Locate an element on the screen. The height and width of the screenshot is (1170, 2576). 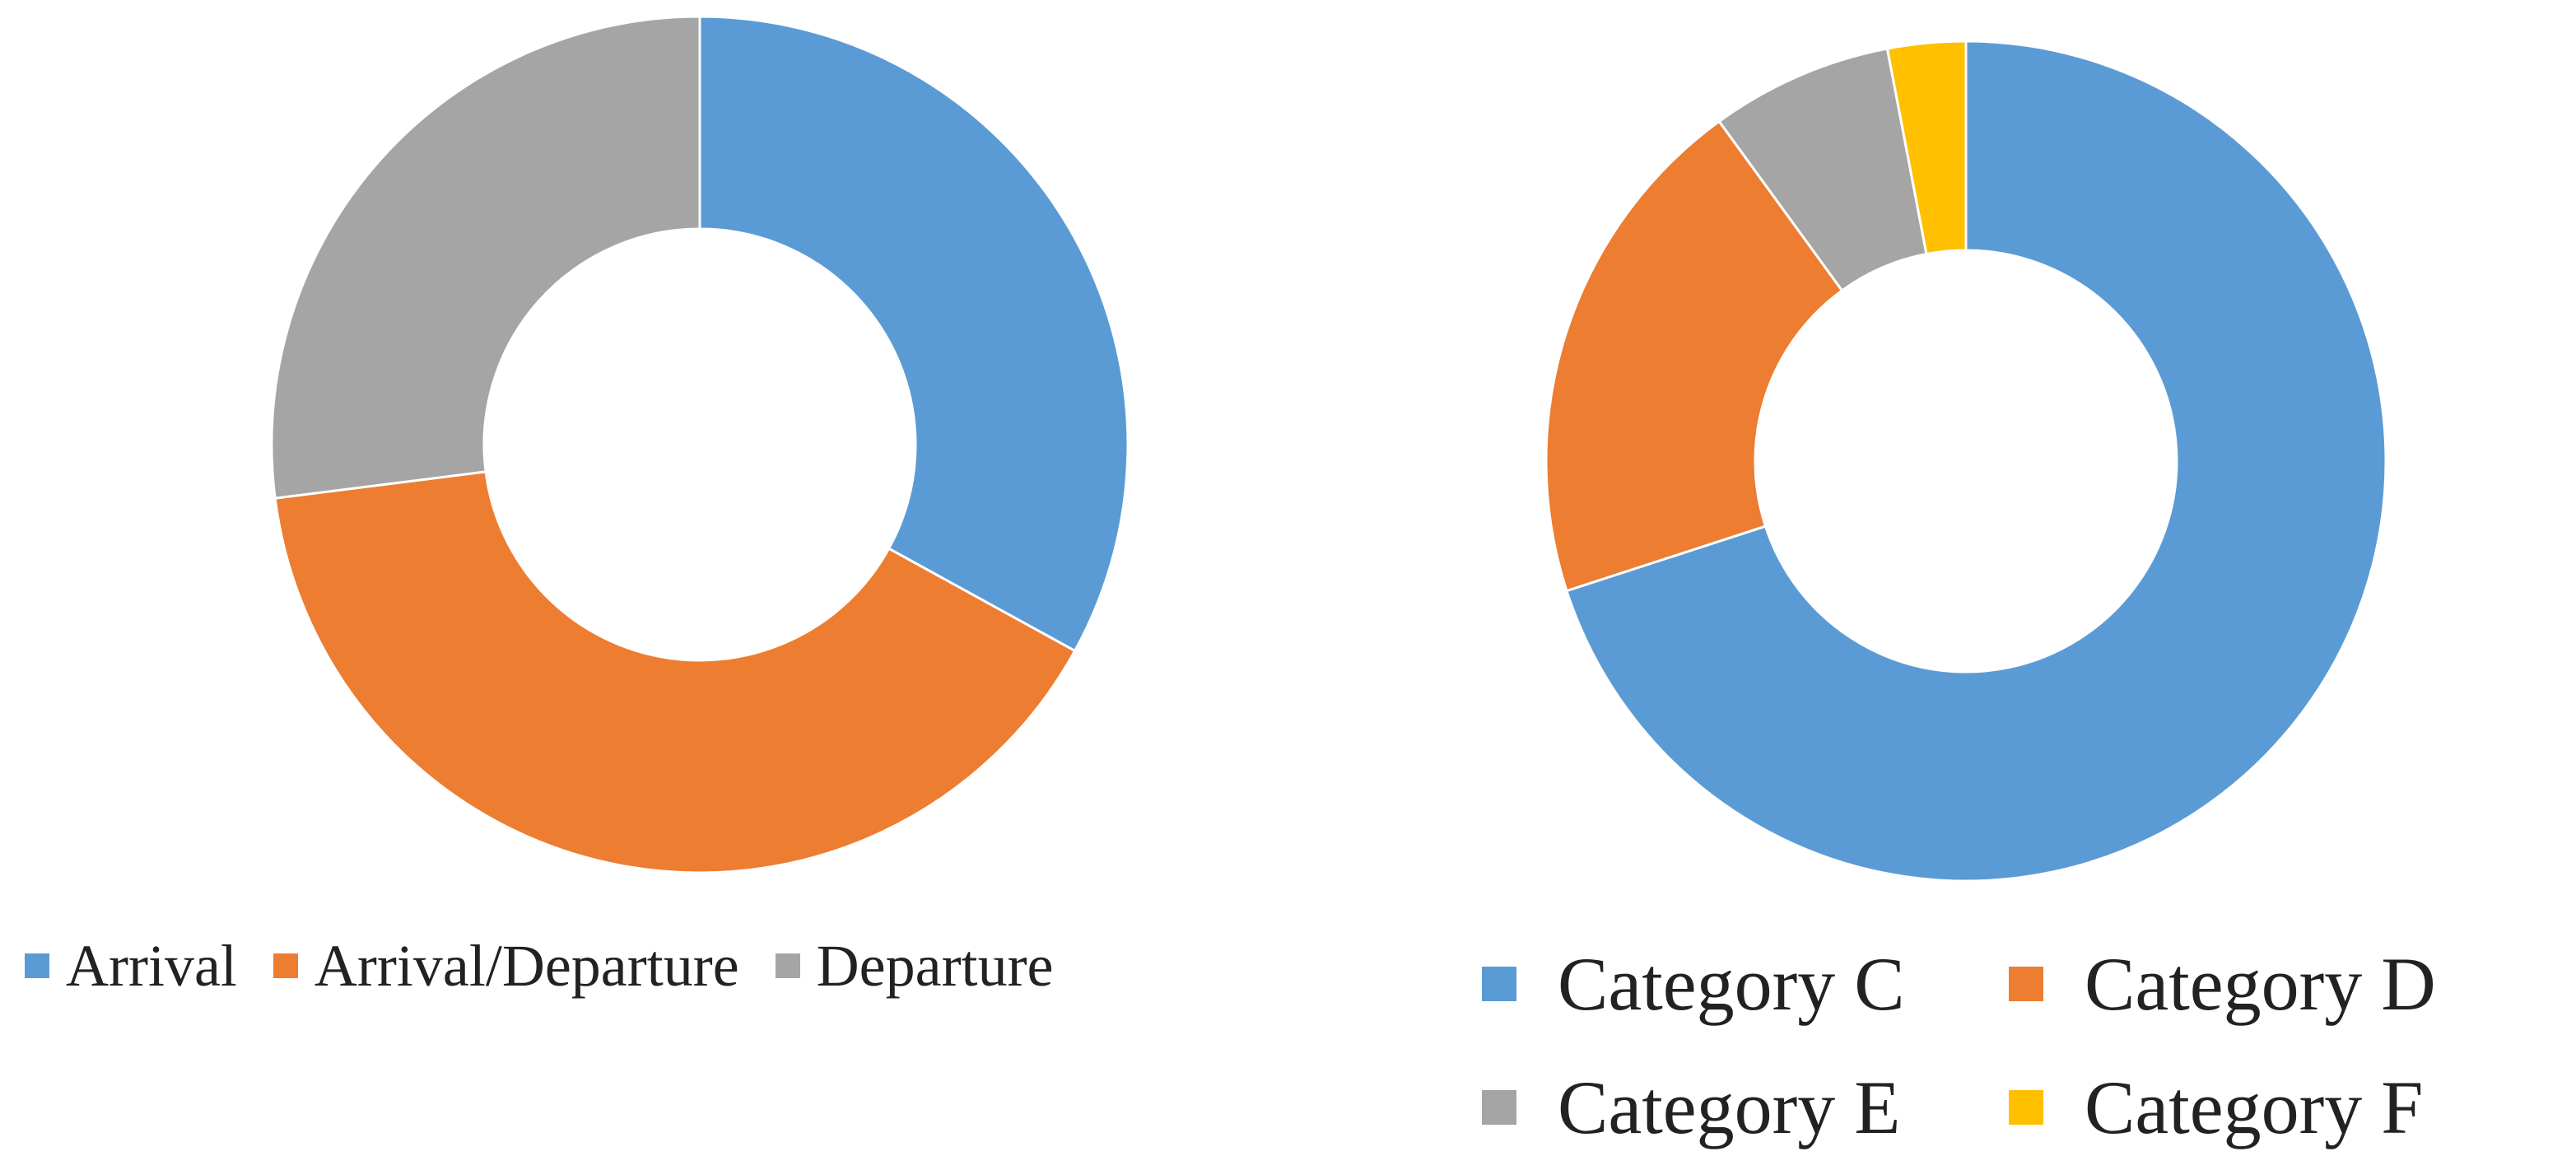
legend-label: Category E is located at coordinates (1729, 1107).